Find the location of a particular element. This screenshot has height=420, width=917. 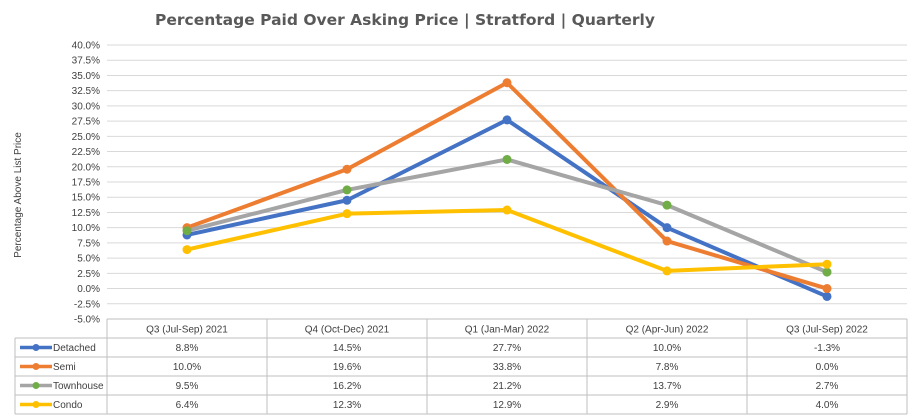

x-tick-label: Q1 (Jan-Mar) 2022 is located at coordinates (507, 330).